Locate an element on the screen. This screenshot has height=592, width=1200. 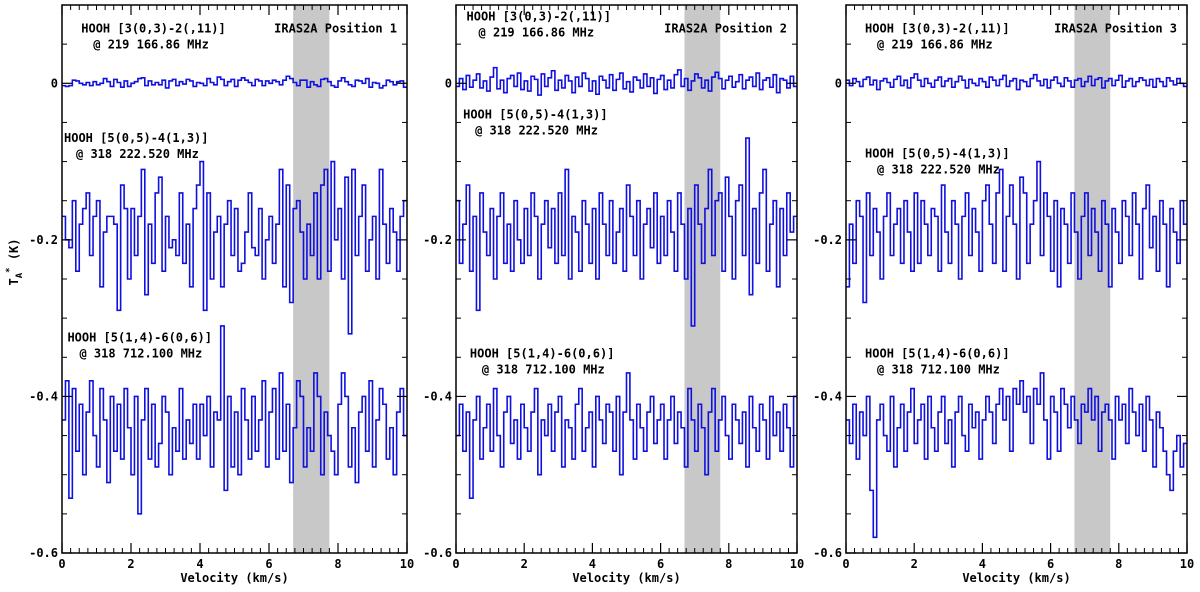
y-axis-label-sup: * is located at coordinates (10, 269).